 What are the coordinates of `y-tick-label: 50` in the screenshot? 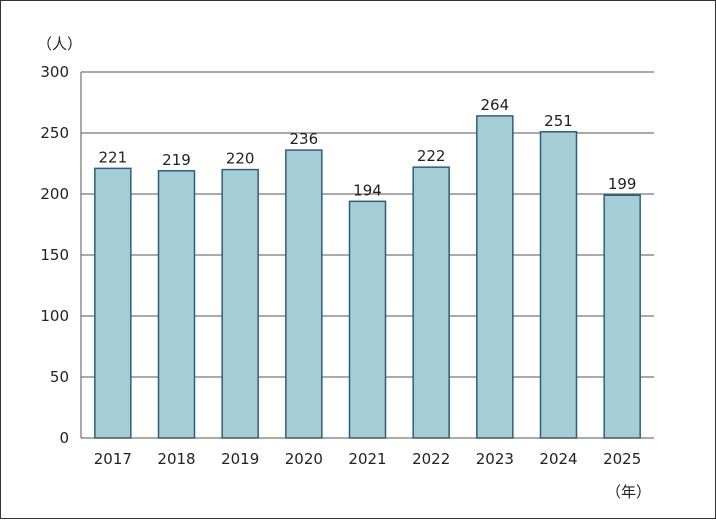 It's located at (59, 377).